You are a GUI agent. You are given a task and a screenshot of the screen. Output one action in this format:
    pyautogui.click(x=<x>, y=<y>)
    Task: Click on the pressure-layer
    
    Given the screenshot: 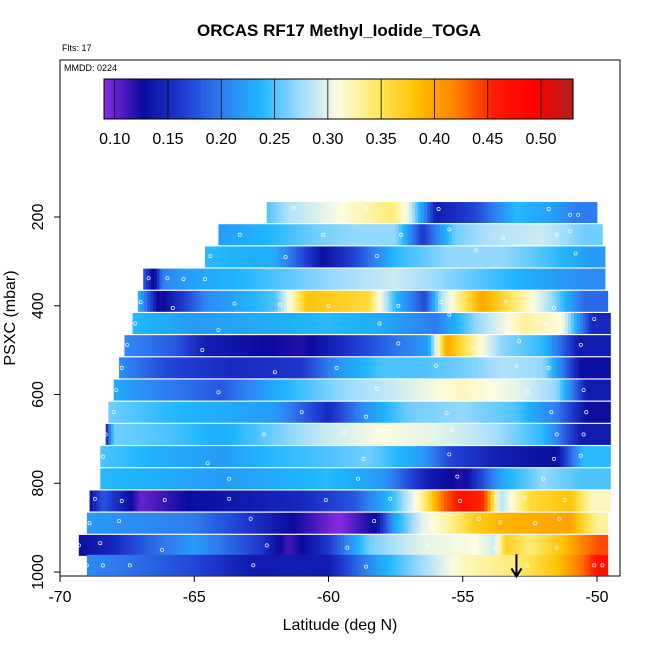 What is the action you would take?
    pyautogui.click(x=350, y=501)
    